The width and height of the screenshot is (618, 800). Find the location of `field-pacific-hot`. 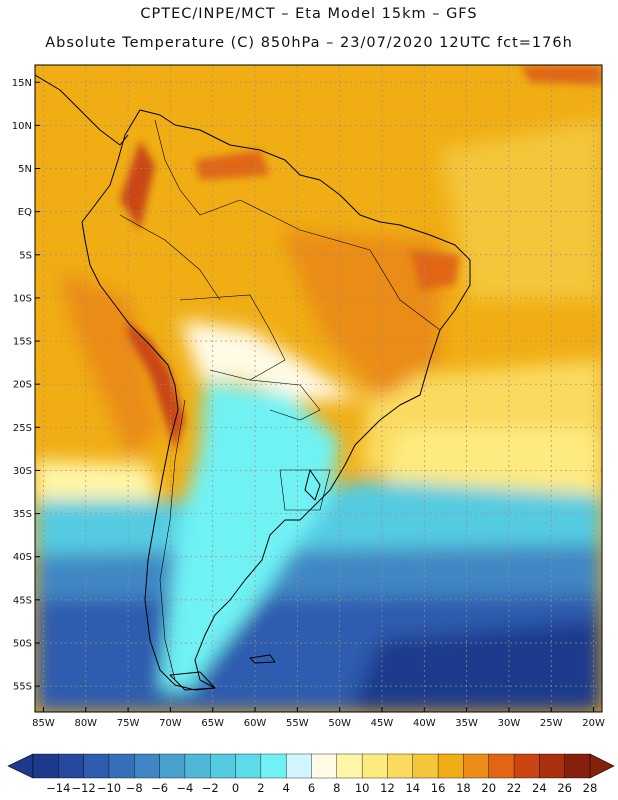

field-pacific-hot is located at coordinates (110, 365).